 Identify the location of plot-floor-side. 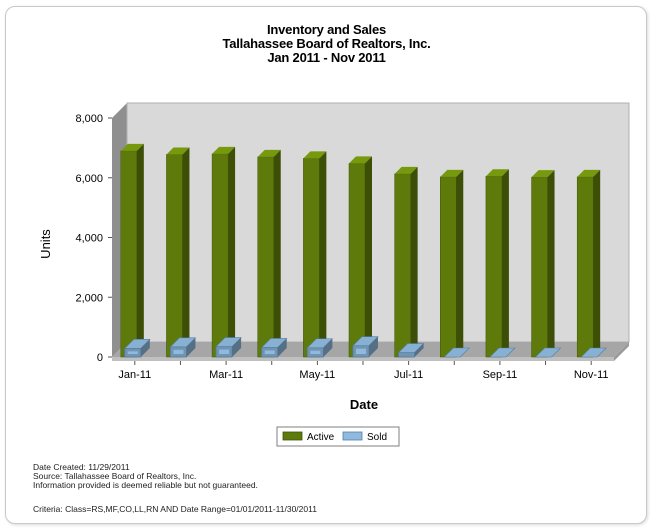
(621, 351).